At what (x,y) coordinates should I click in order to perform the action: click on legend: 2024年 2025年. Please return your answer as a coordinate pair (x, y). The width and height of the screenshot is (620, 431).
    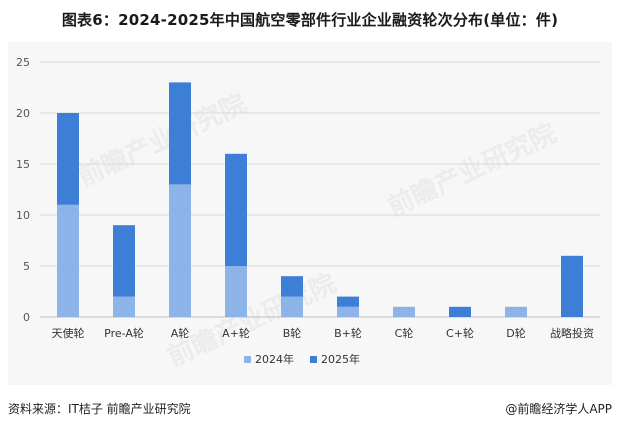
    Looking at the image, I should click on (302, 359).